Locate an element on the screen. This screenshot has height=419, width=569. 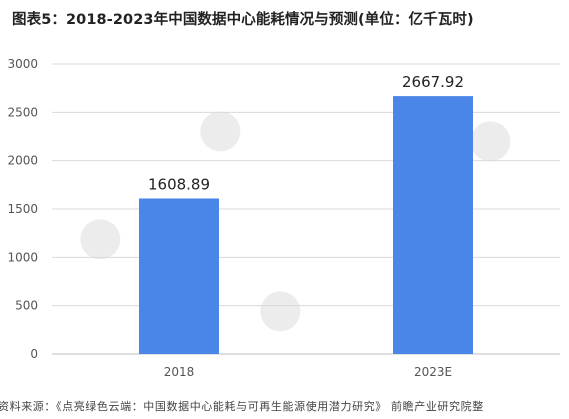
y-tick-label: 1500 is located at coordinates (22, 209).